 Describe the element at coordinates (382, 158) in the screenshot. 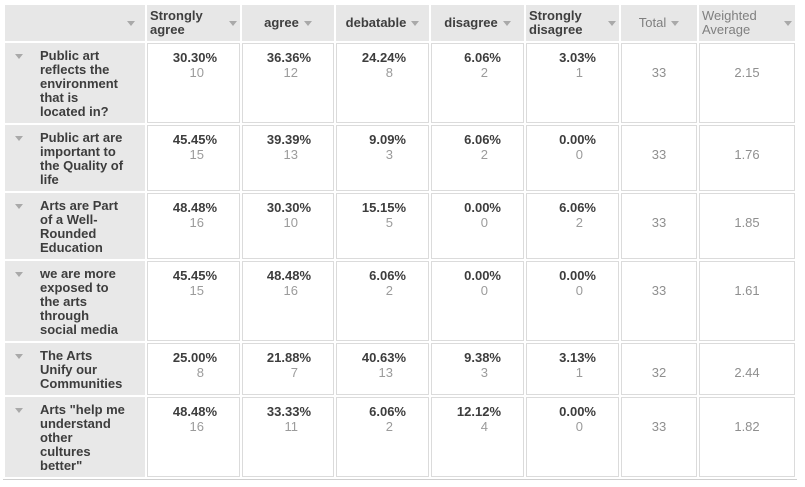

I see `data-cell: 9.09% 3` at that location.